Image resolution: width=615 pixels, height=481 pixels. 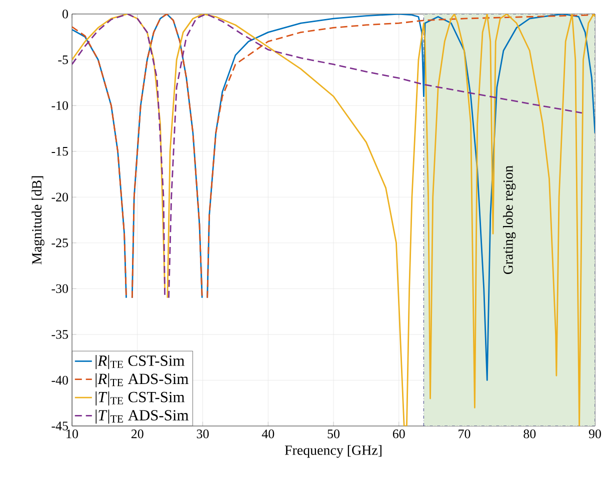 What do you see at coordinates (60, 243) in the screenshot?
I see `y-tick-label: -25` at bounding box center [60, 243].